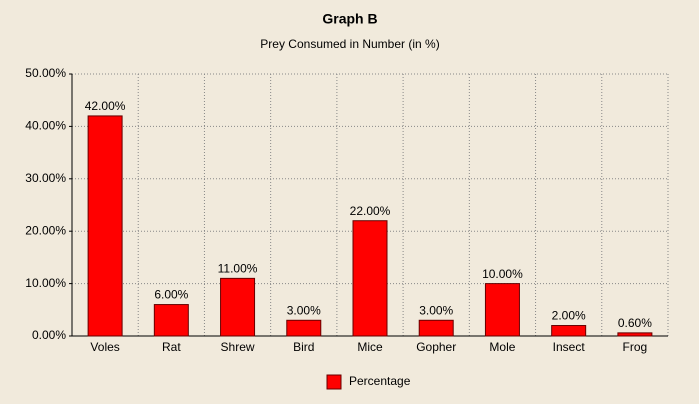  I want to click on legend-label: Percentage, so click(380, 381).